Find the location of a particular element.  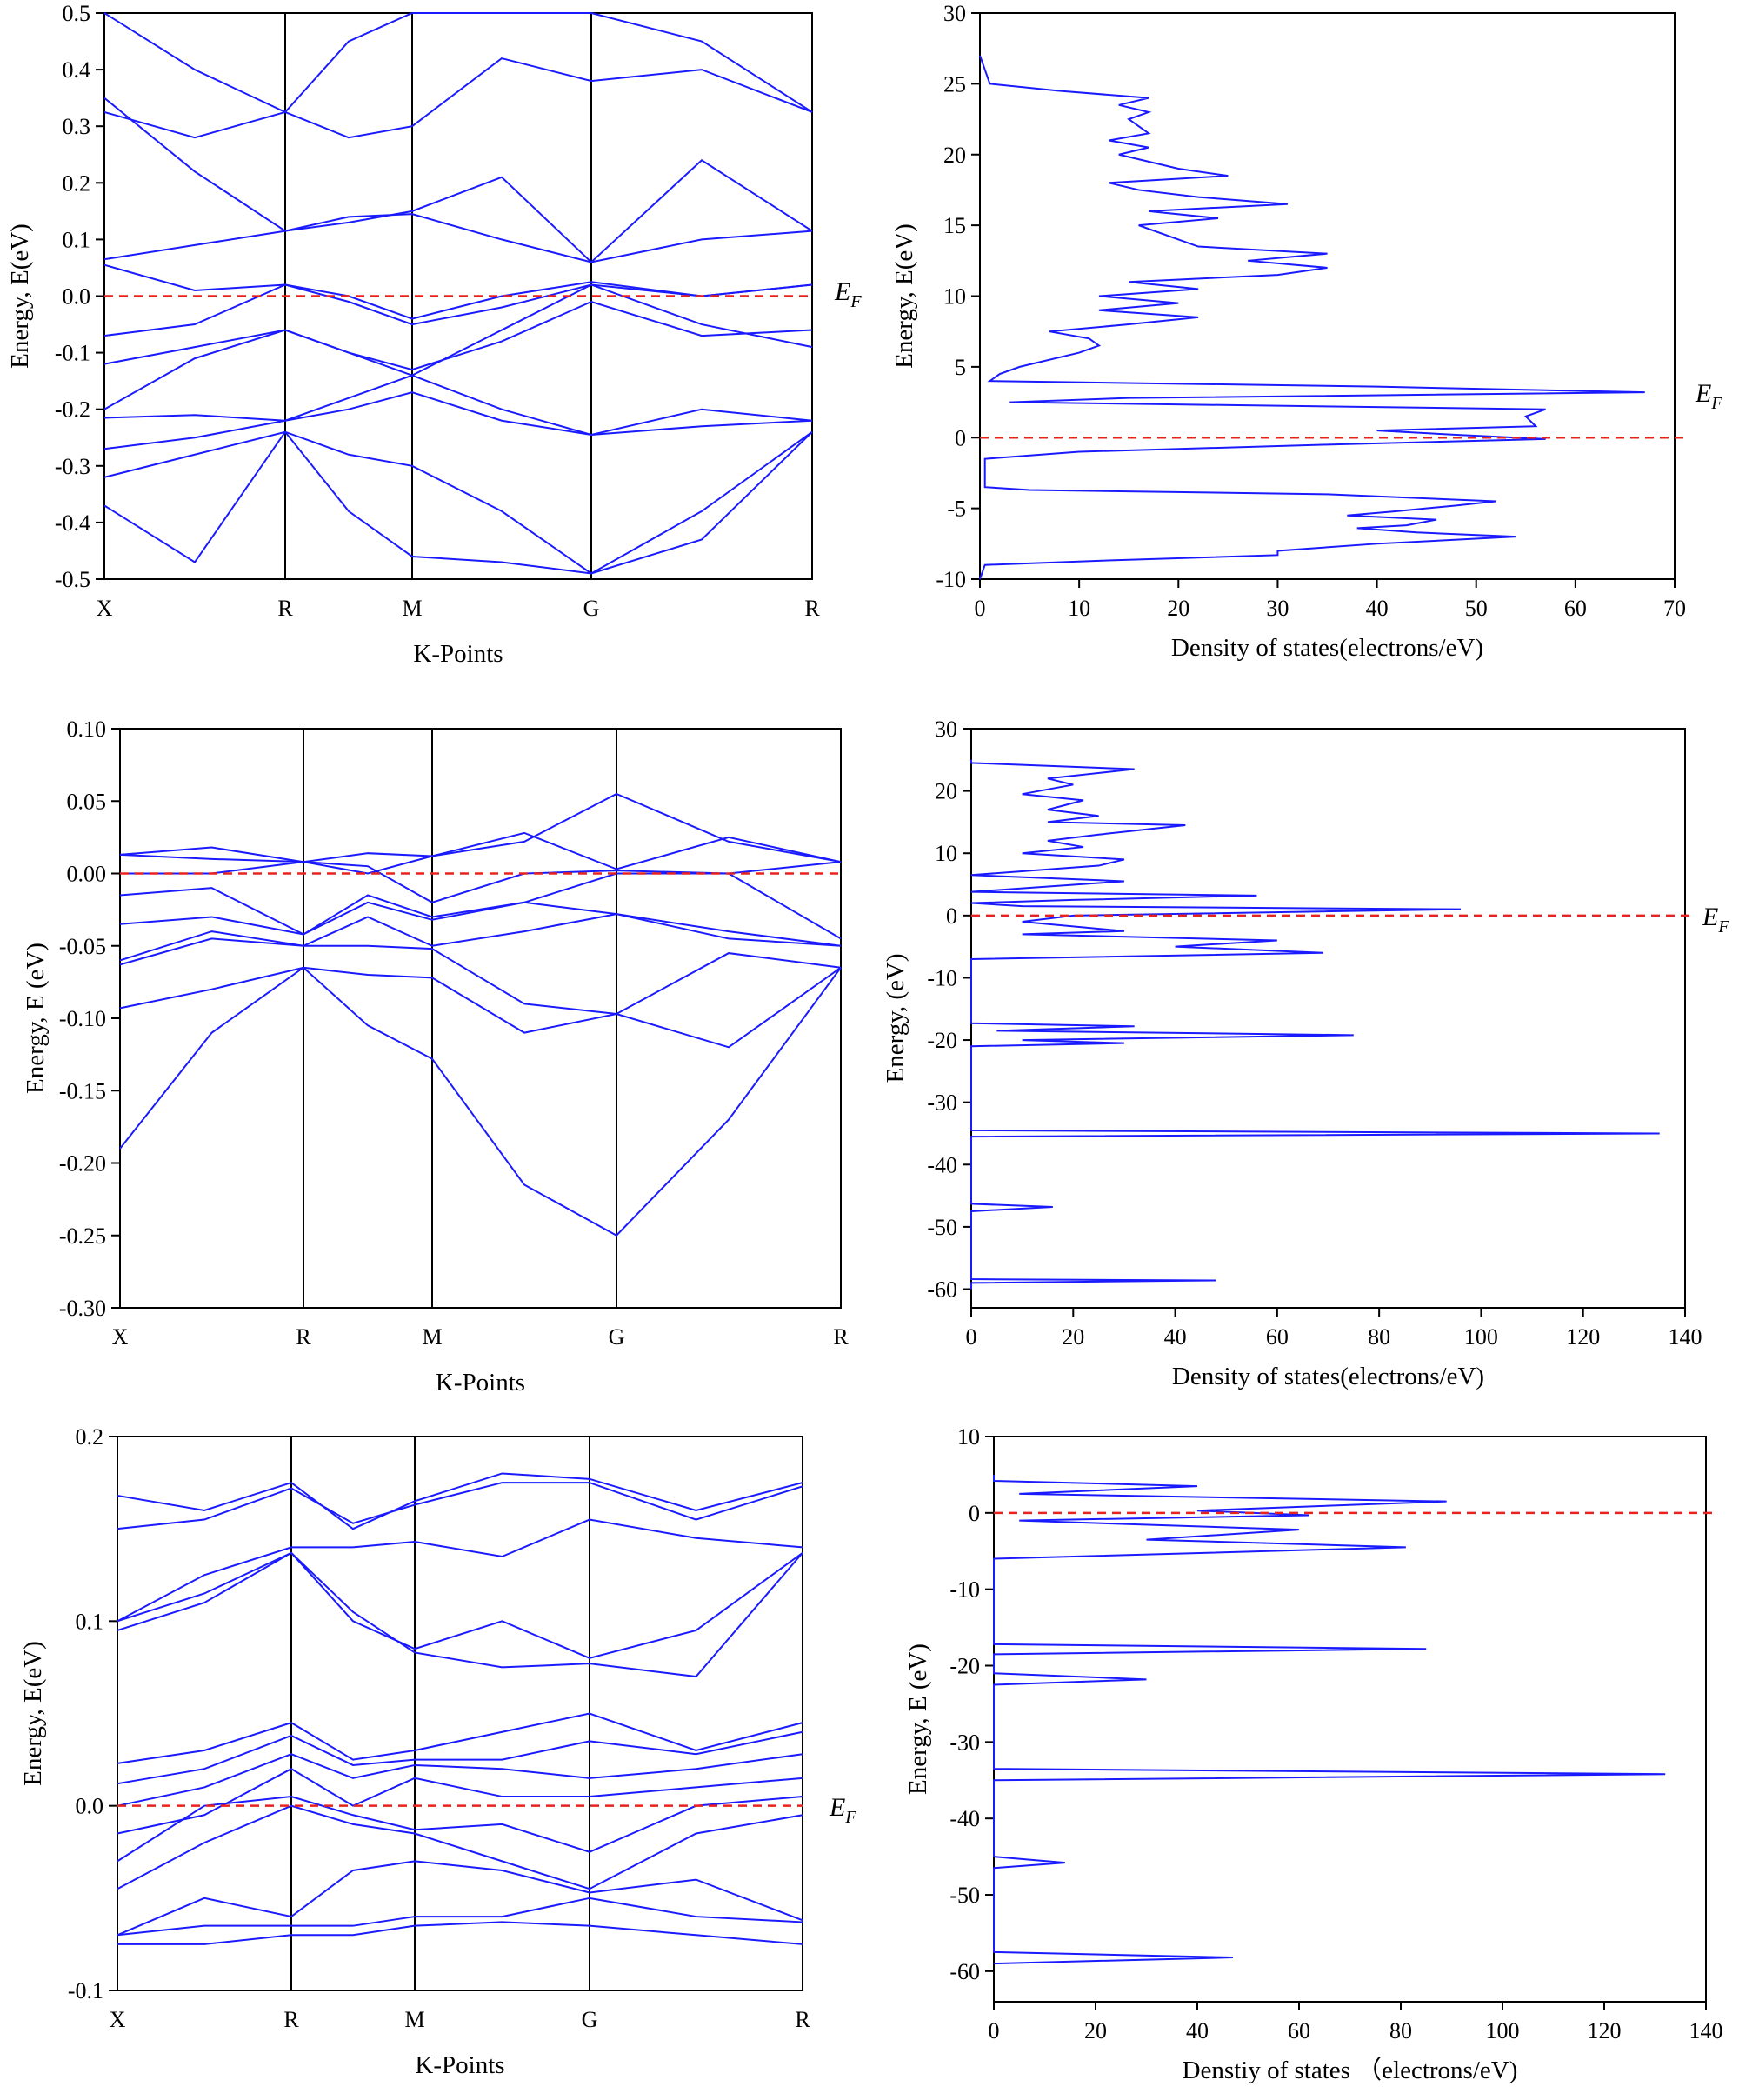

y-axis-label: Energy, (eV) is located at coordinates (895, 1018).